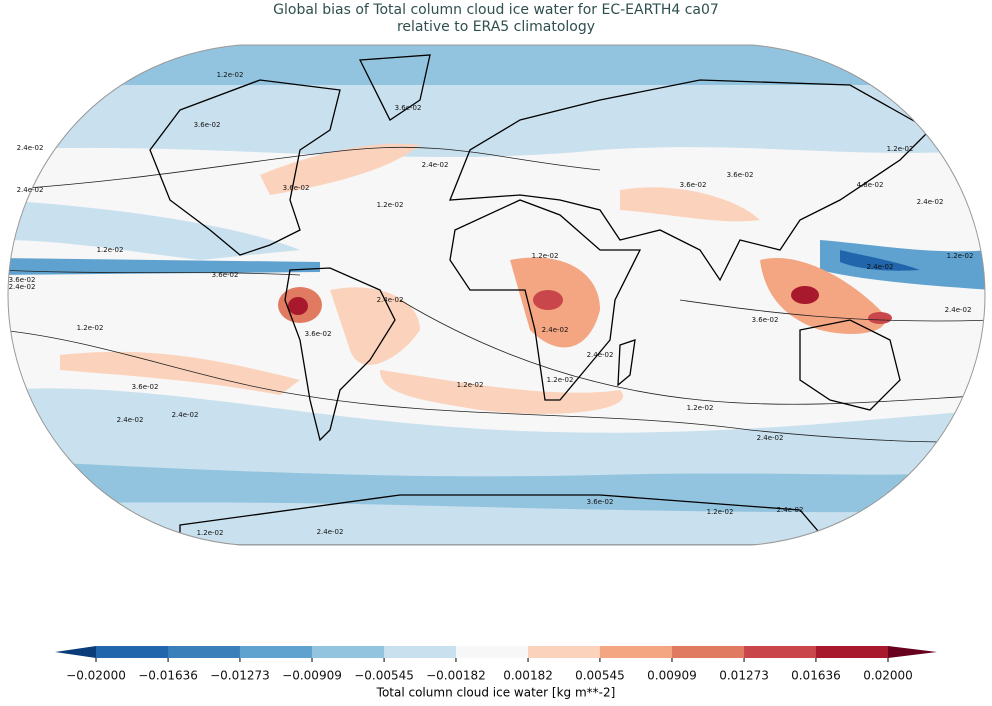  Describe the element at coordinates (672, 676) in the screenshot. I see `colorbar-tick-label: 0.00909` at that location.